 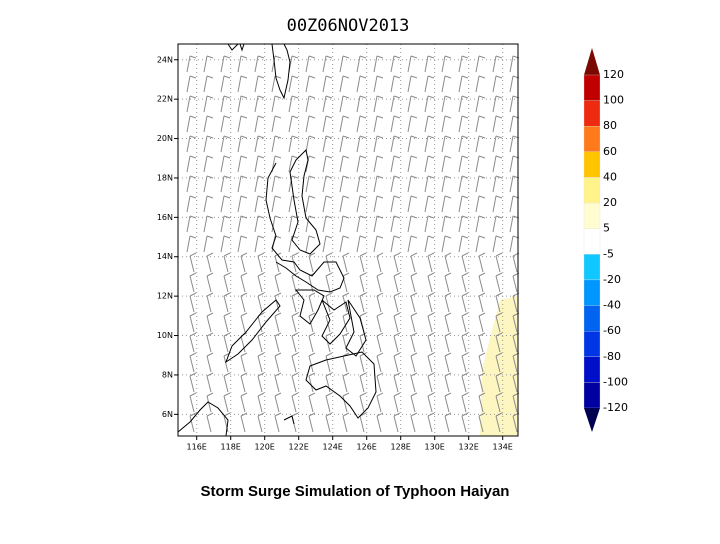 What do you see at coordinates (165, 217) in the screenshot?
I see `y-tick-label: 16N` at bounding box center [165, 217].